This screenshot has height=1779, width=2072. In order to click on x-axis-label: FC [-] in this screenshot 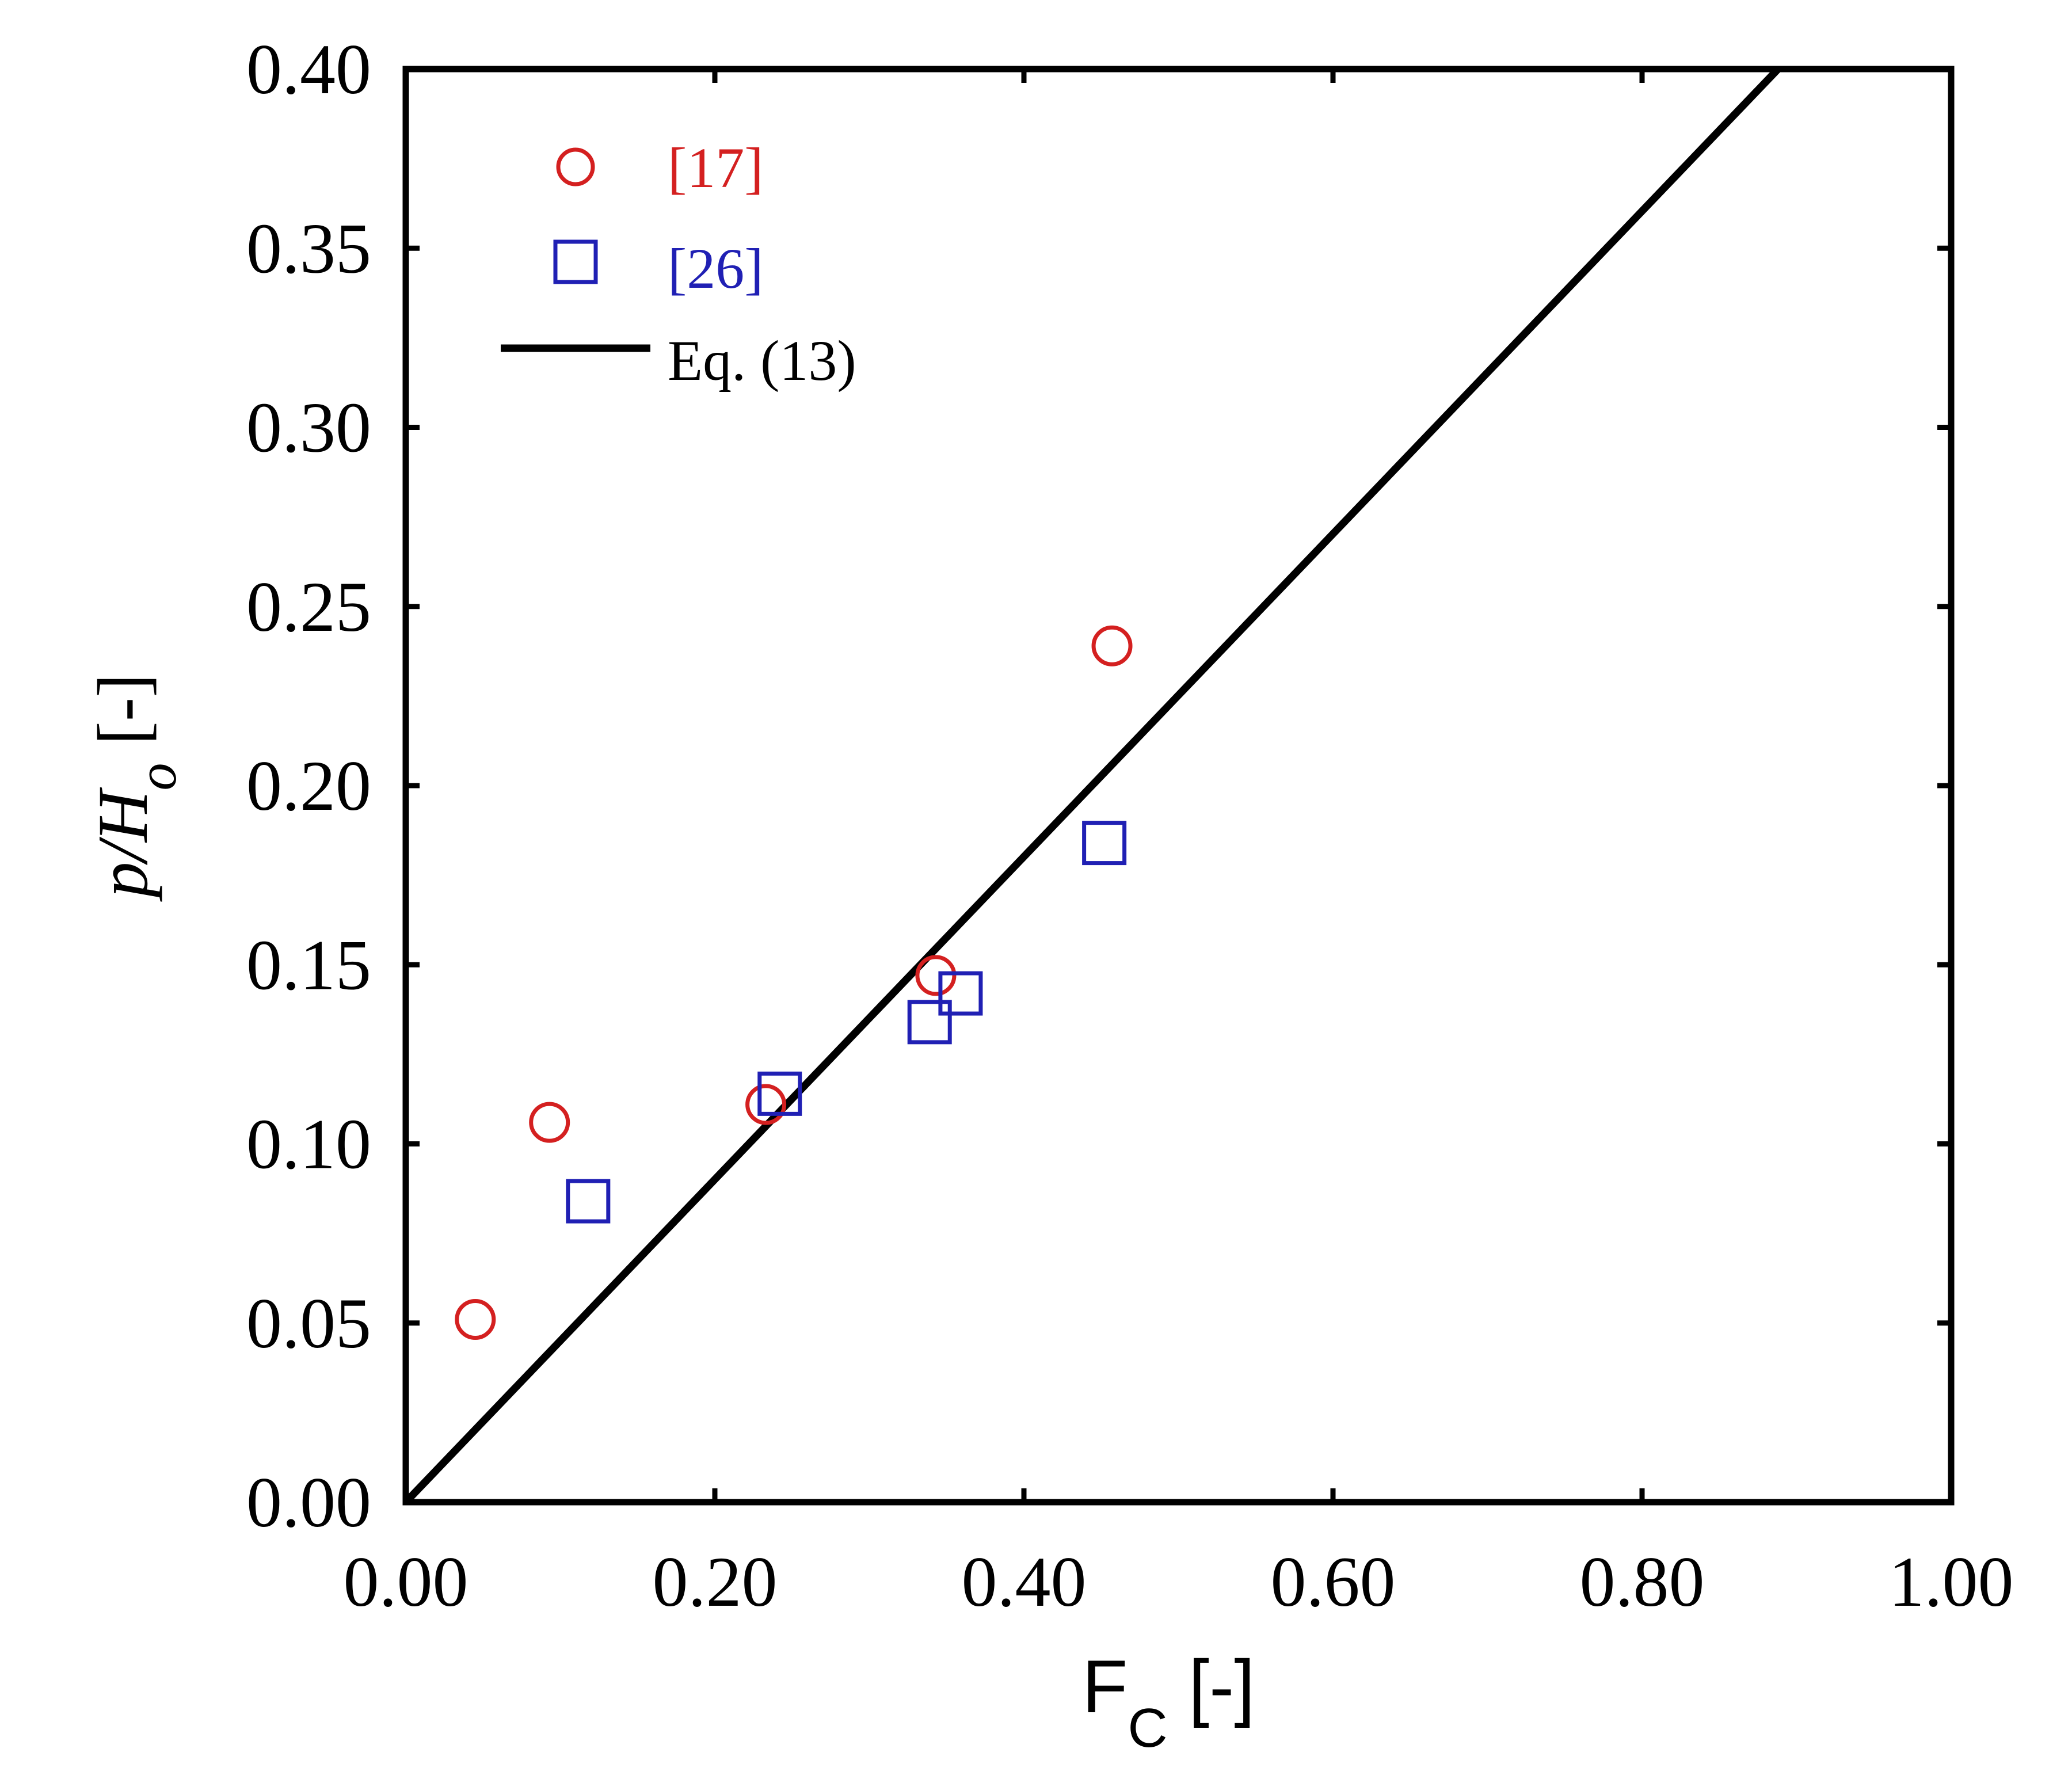, I will do `click(1169, 1701)`.